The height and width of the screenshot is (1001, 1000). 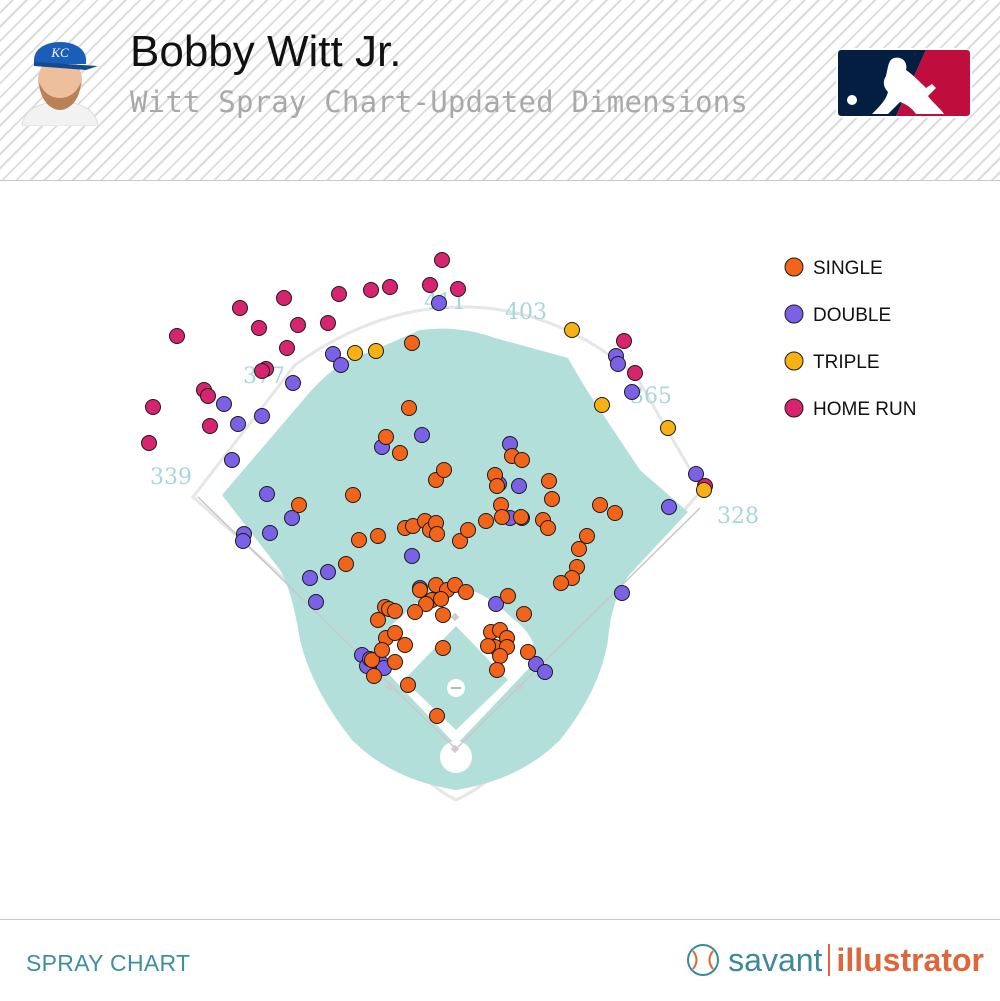 I want to click on brand-savant: savant, so click(x=775, y=959).